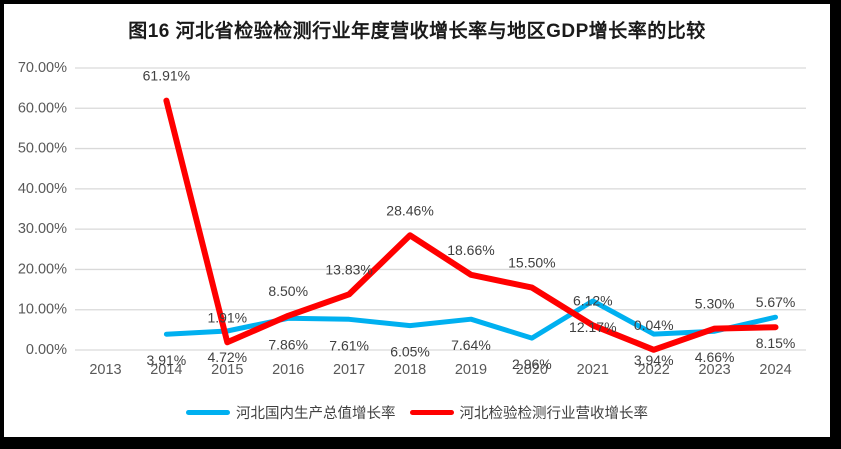 The height and width of the screenshot is (449, 841). What do you see at coordinates (431, 412) in the screenshot?
I see `testing-revenue-line-swatch` at bounding box center [431, 412].